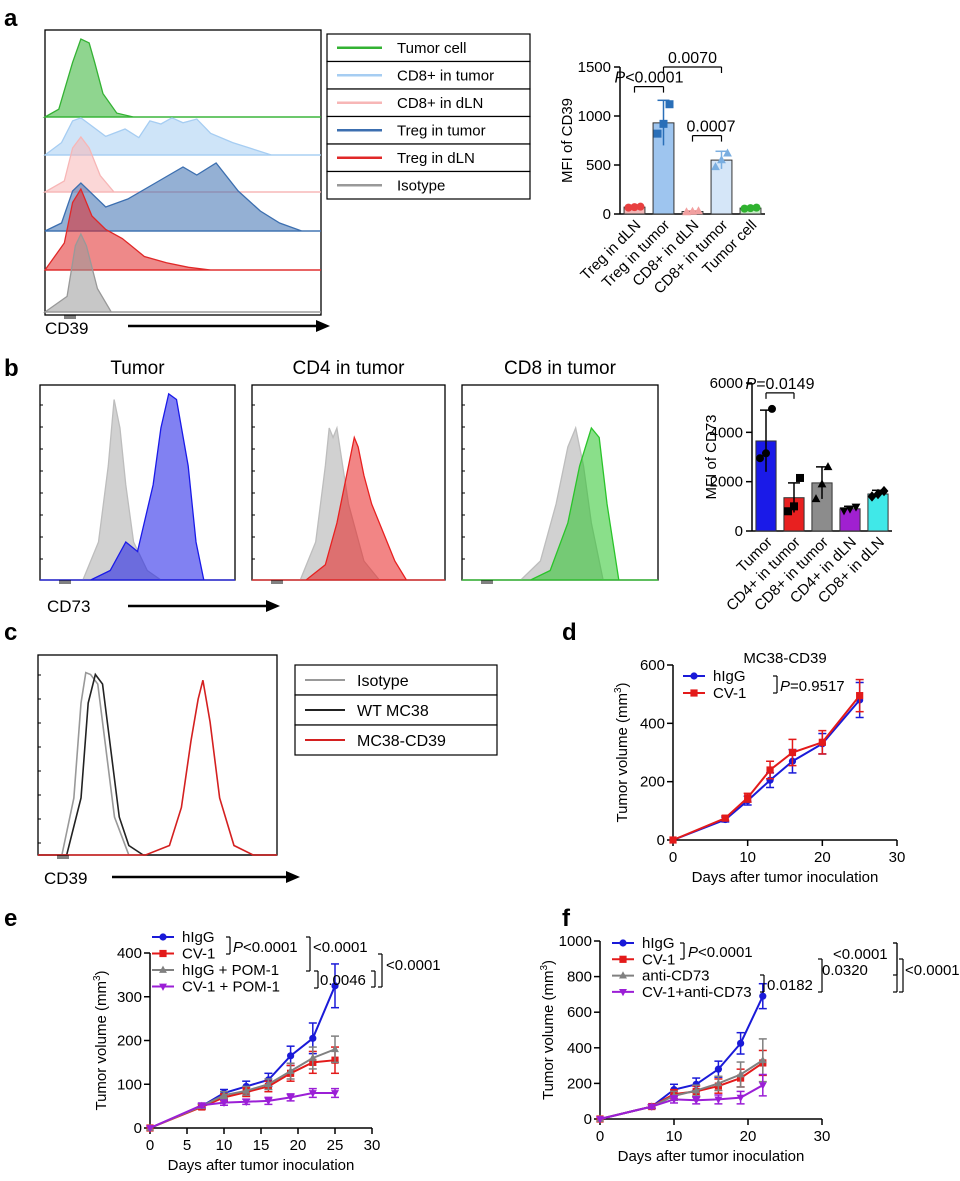  I want to click on c-arrow-head, so click(293, 877).